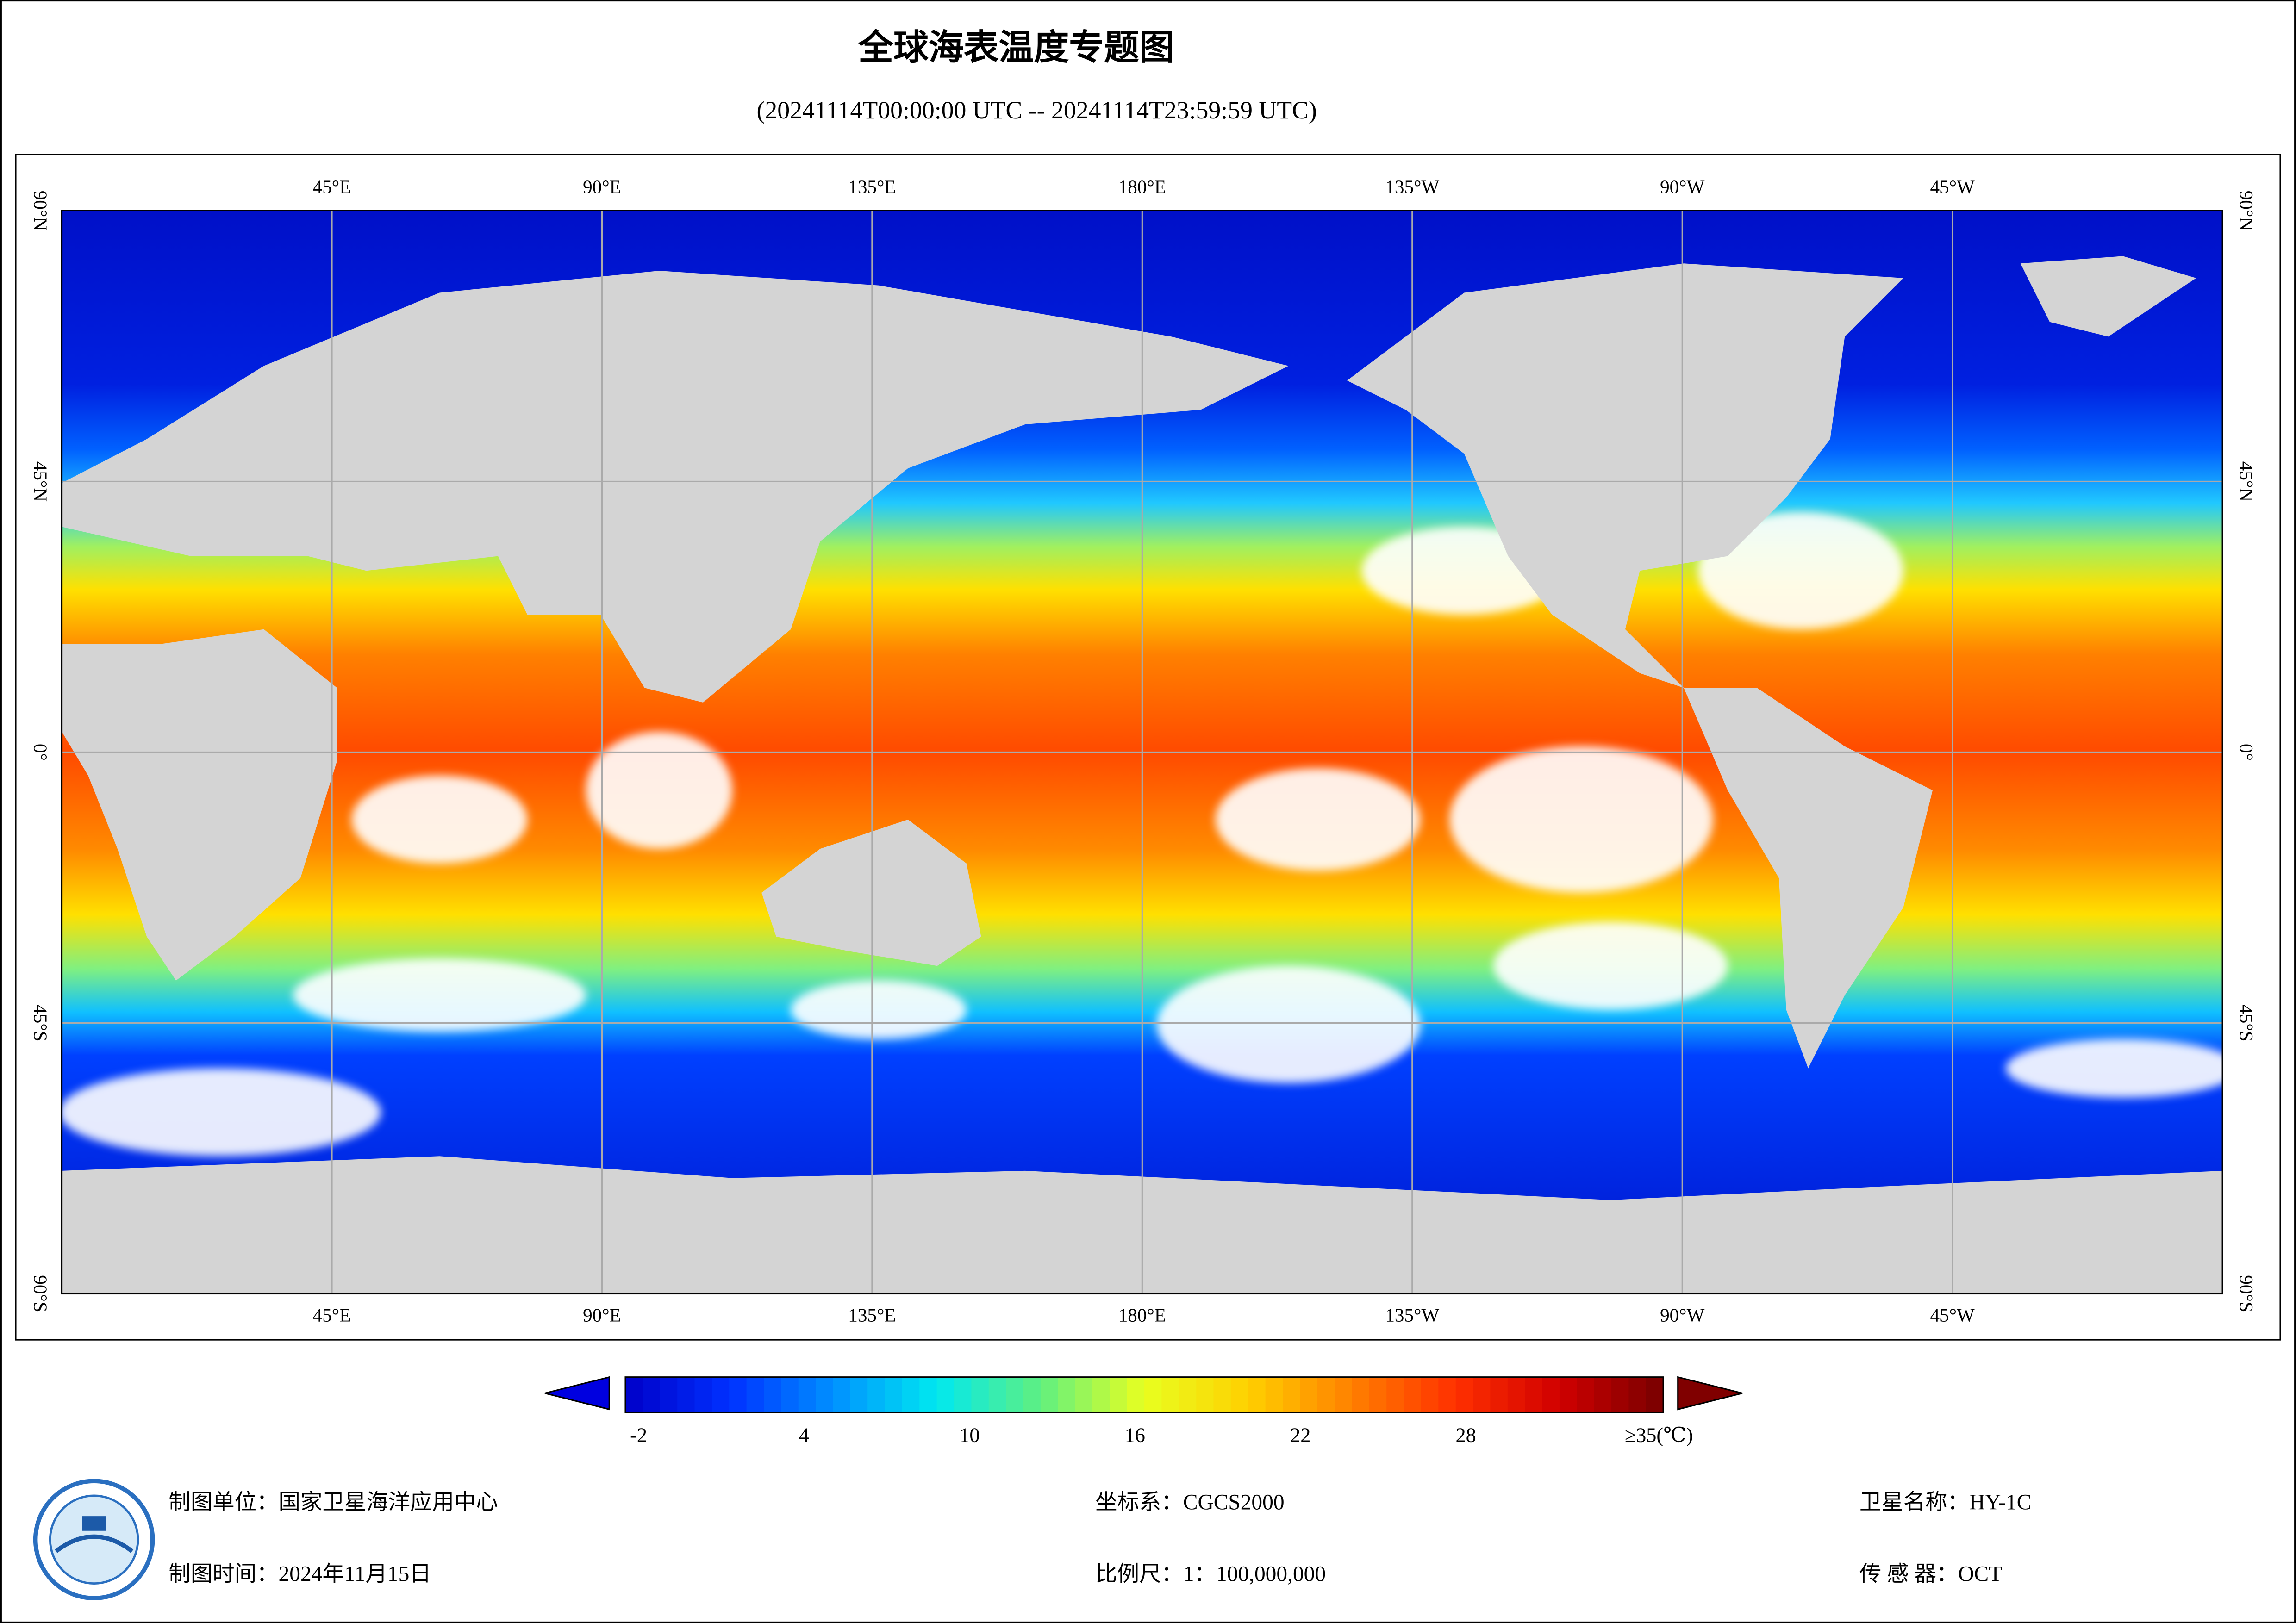 Image resolution: width=2296 pixels, height=1623 pixels. What do you see at coordinates (1016, 47) in the screenshot?
I see `title: 全球海表温度专题图` at bounding box center [1016, 47].